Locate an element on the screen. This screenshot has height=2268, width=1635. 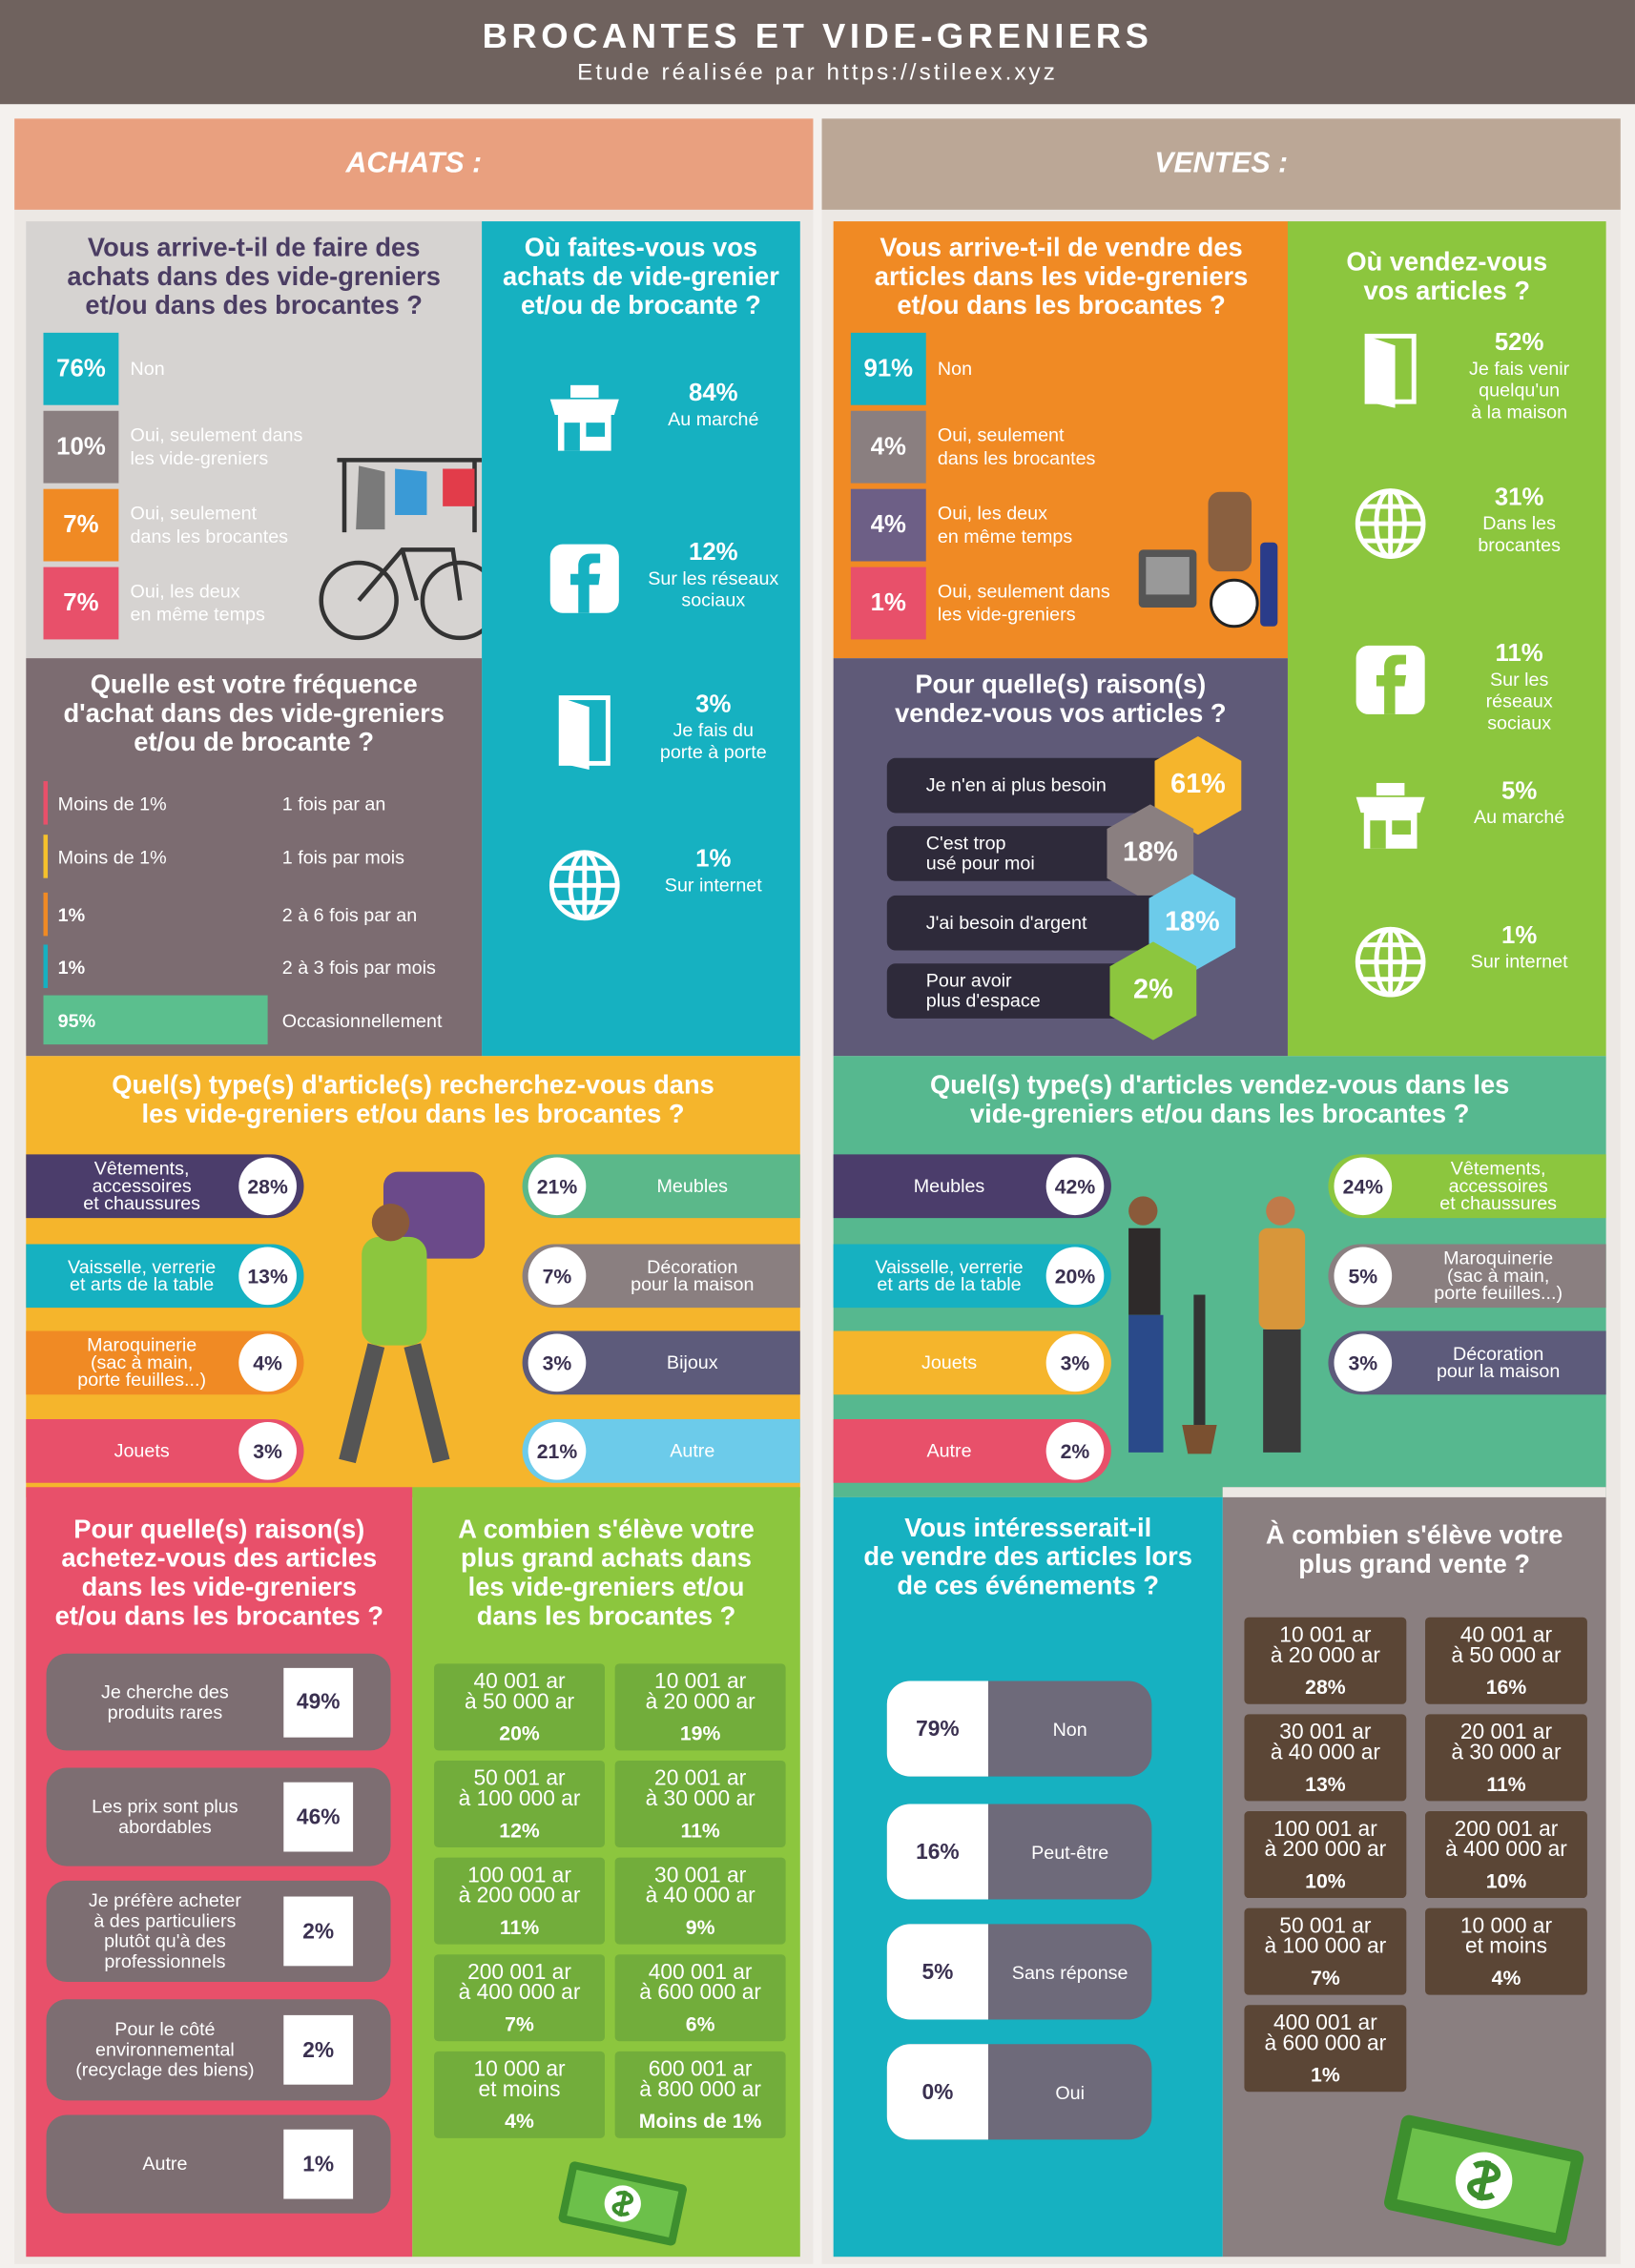
where-label: Je fais venir quelqu'un à la maison is located at coordinates (1519, 390).